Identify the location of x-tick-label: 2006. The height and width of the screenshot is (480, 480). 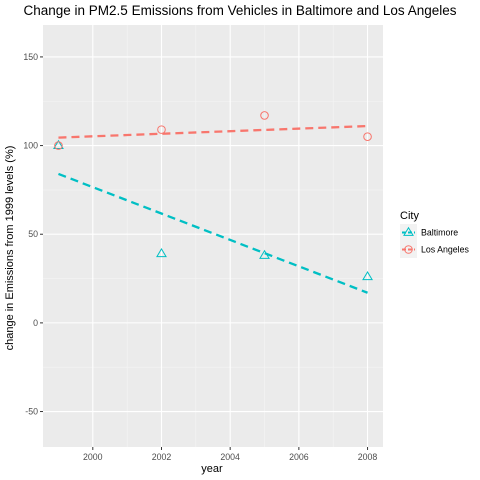
(299, 457).